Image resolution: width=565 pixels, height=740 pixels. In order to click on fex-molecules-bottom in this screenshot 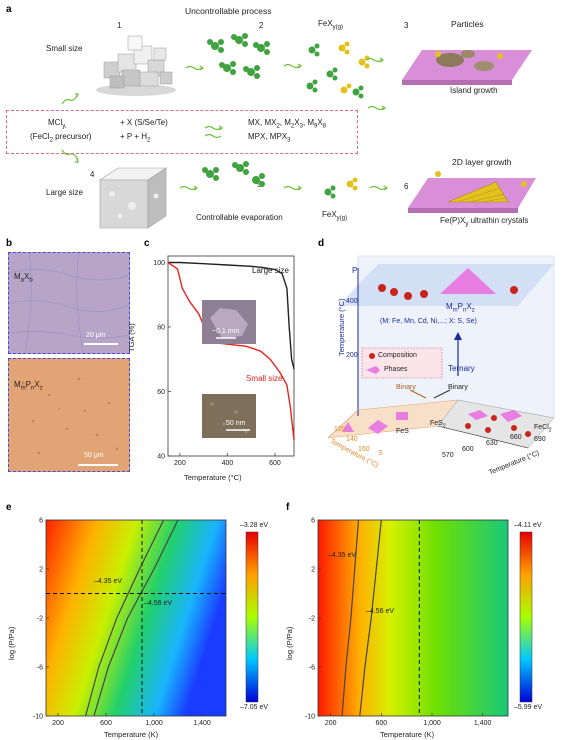, I will do `click(341, 188)`.